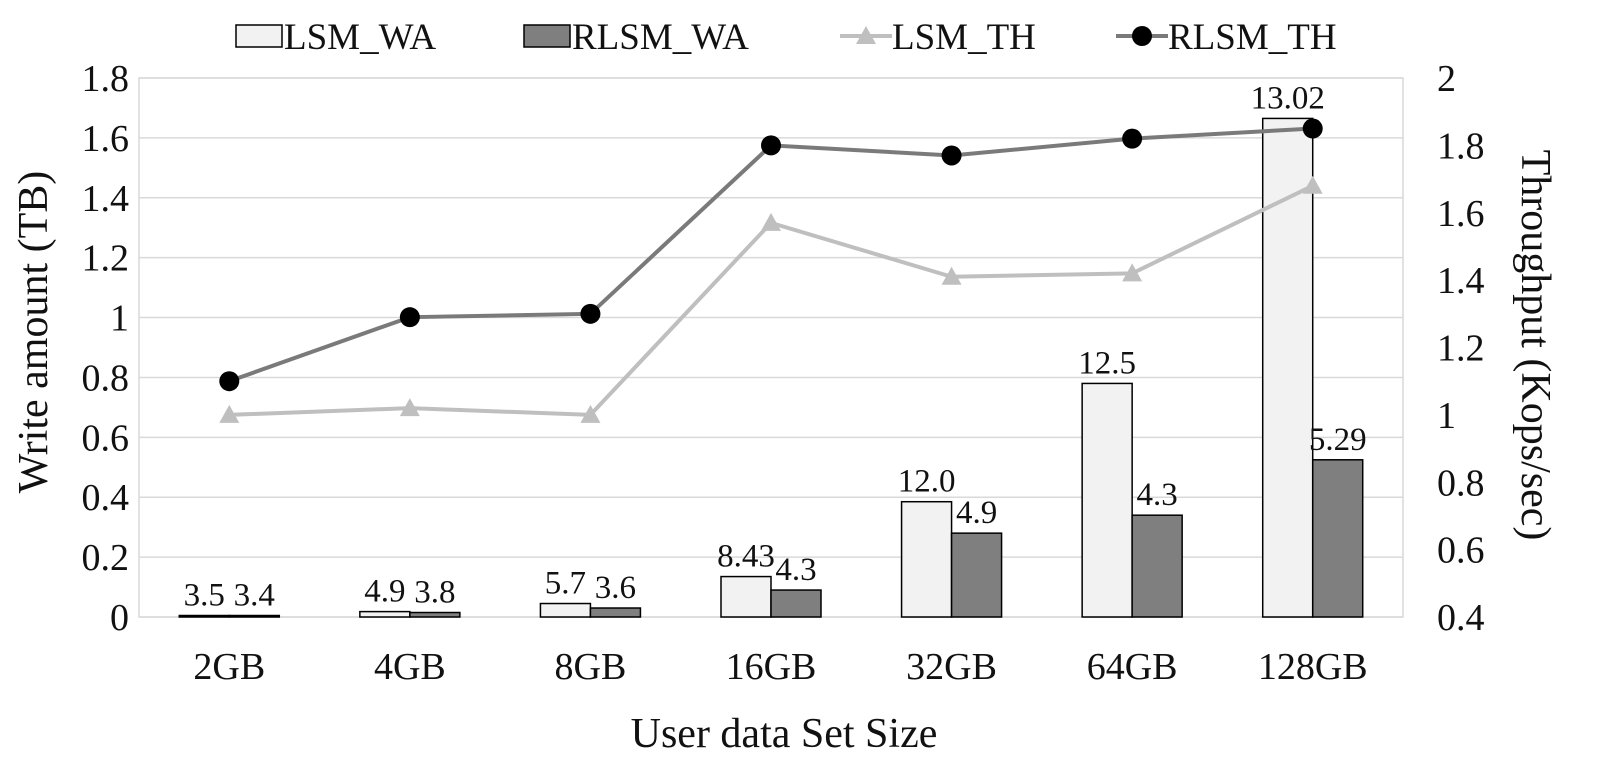 Image resolution: width=1598 pixels, height=777 pixels. I want to click on legend-label: RLSM_TH, so click(1252, 37).